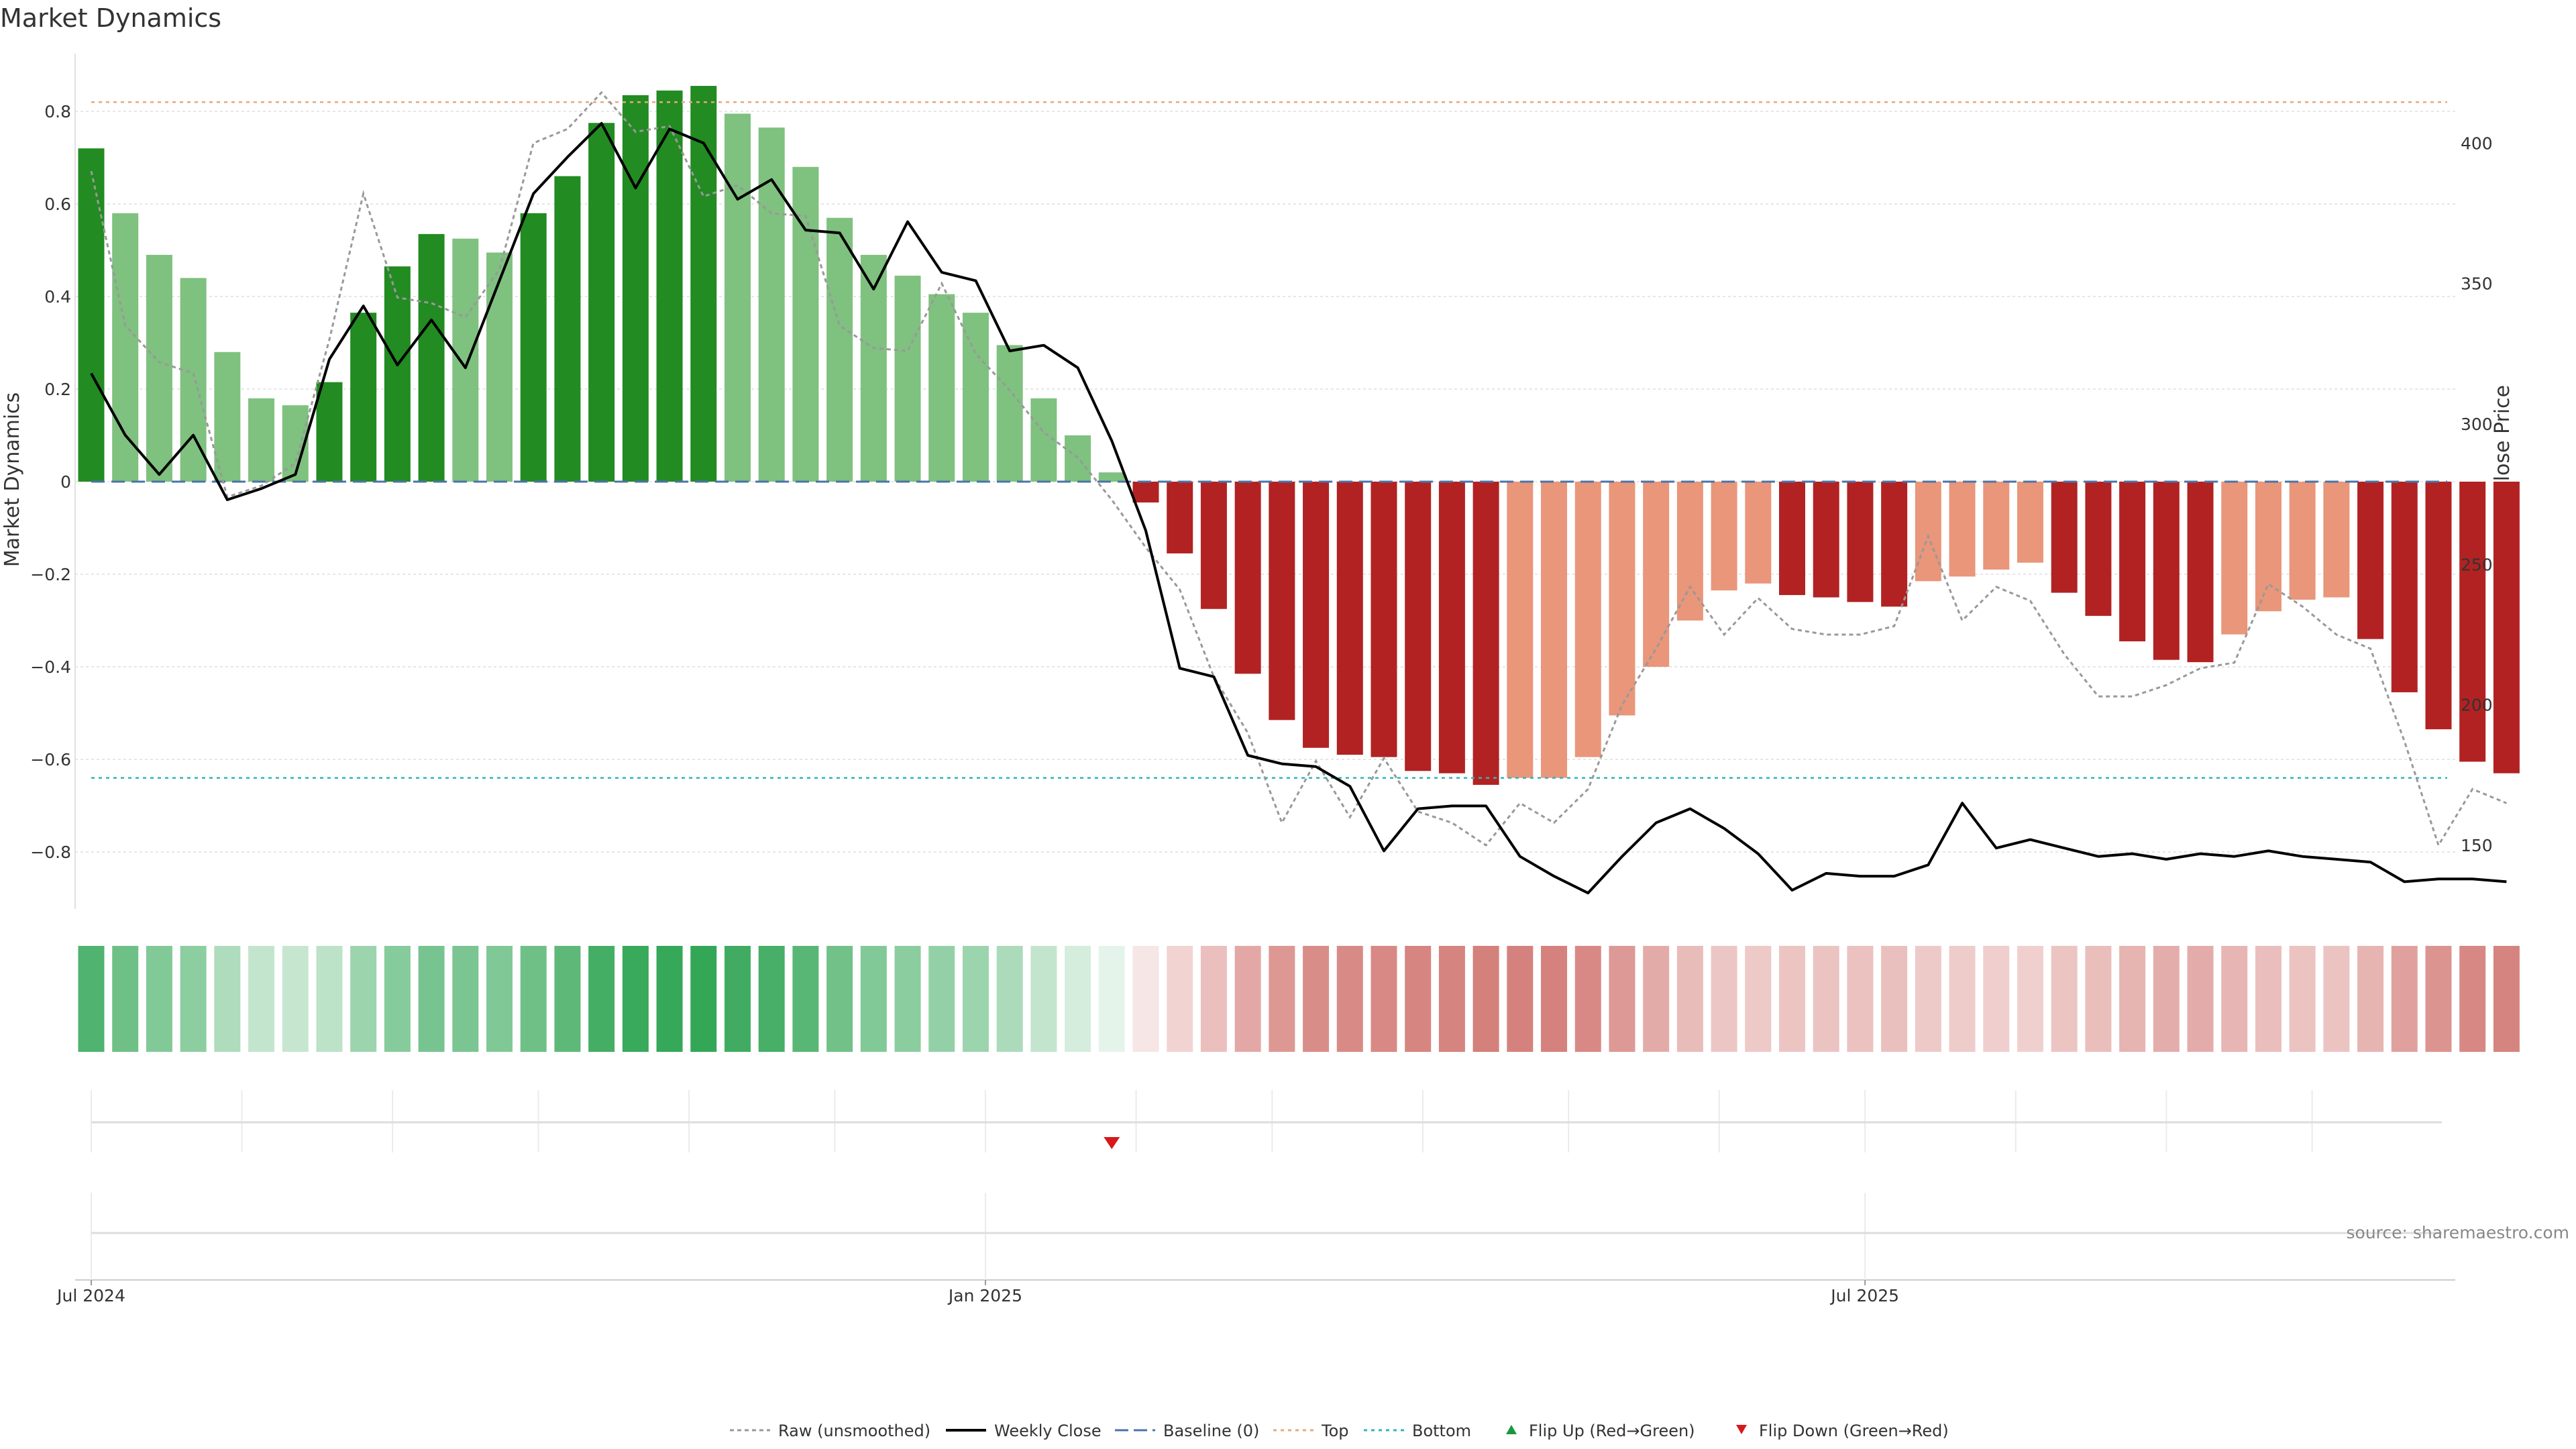 This screenshot has width=2576, height=1449. What do you see at coordinates (110, 18) in the screenshot?
I see `chart-title: Market Dynamics` at bounding box center [110, 18].